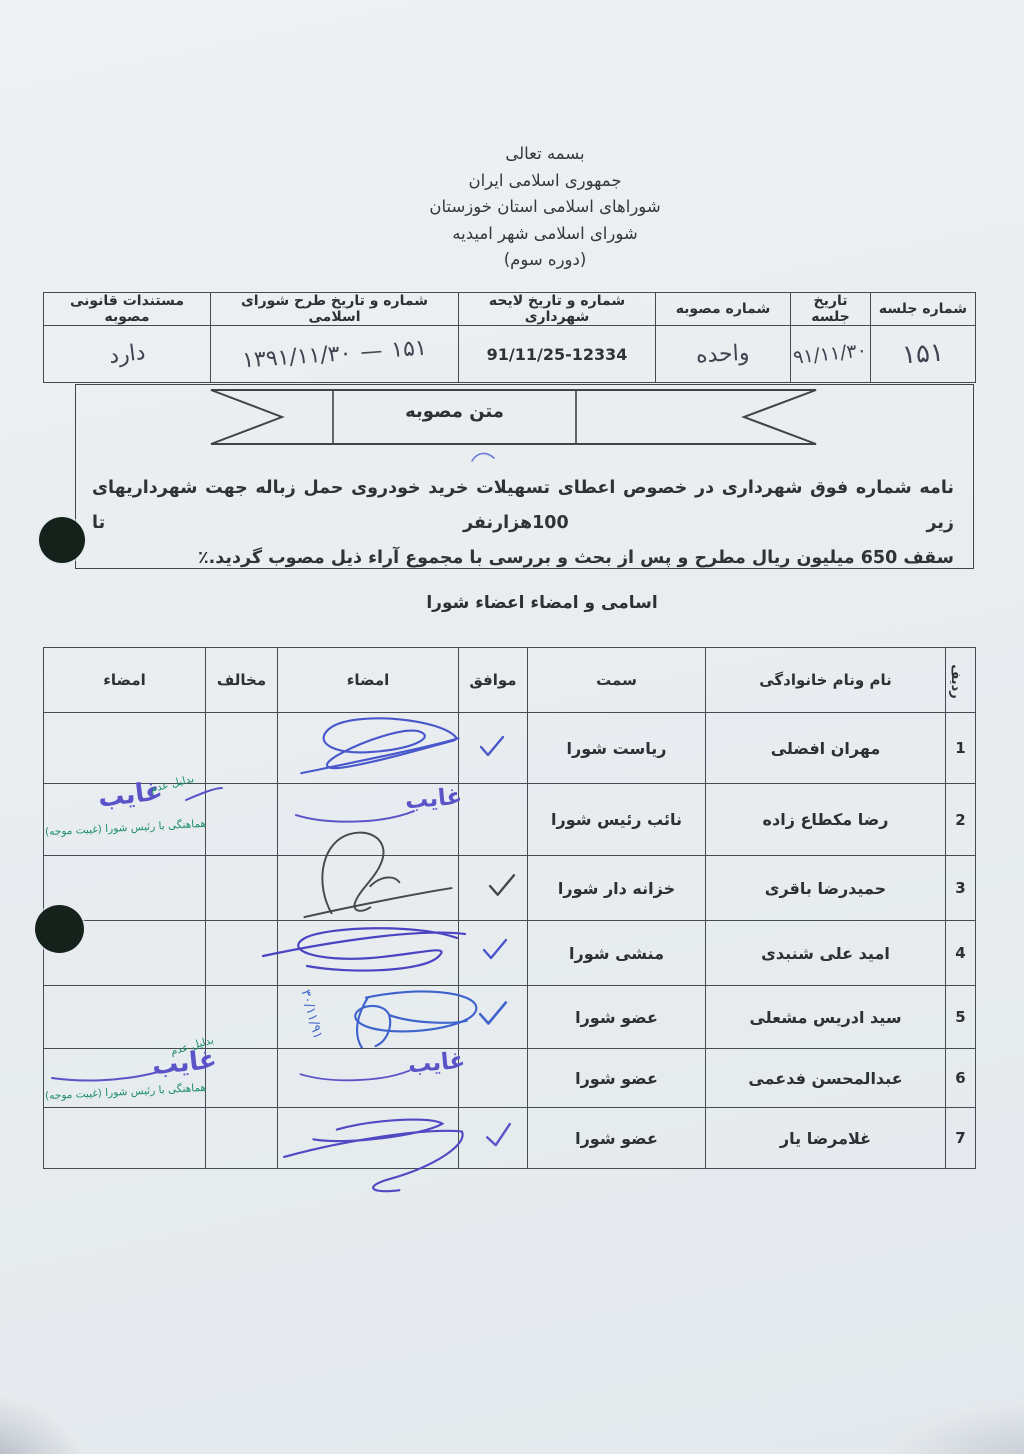 The height and width of the screenshot is (1454, 1024). I want to click on header-resolution-no: شماره مصوبه, so click(723, 309).